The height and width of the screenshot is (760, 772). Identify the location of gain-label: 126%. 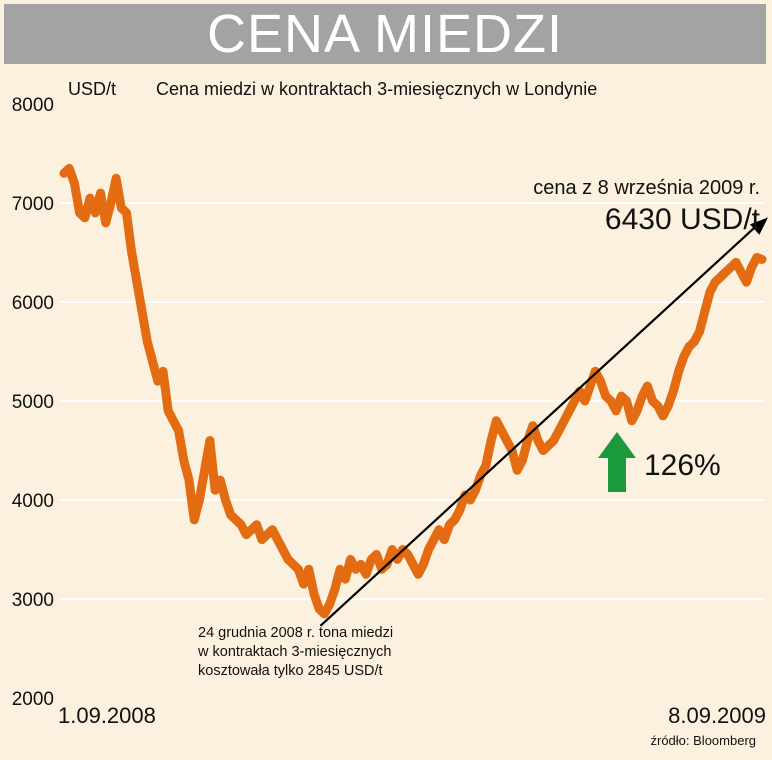
(682, 465).